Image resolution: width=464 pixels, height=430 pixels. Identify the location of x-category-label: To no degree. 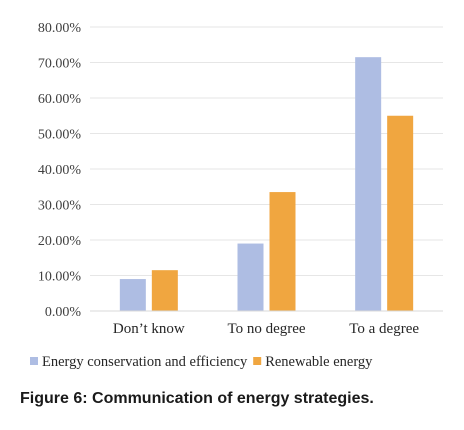
(266, 329).